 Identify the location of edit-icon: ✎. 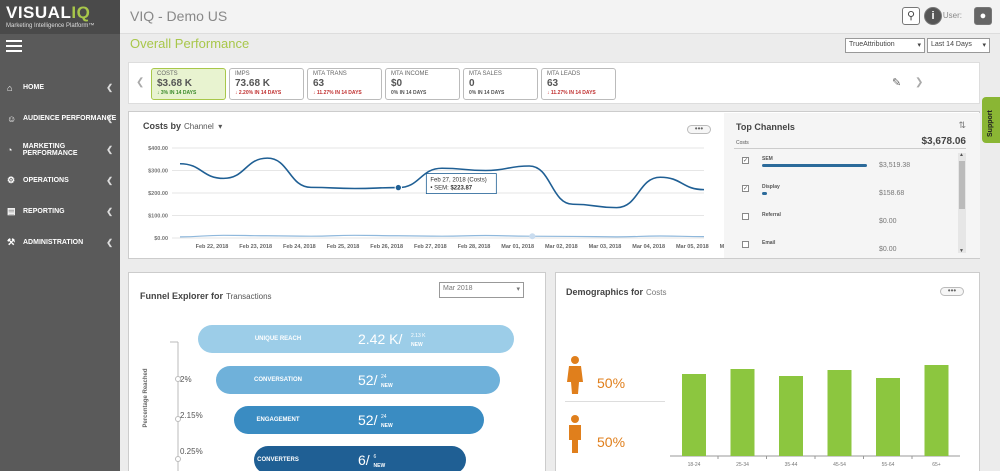
(897, 83).